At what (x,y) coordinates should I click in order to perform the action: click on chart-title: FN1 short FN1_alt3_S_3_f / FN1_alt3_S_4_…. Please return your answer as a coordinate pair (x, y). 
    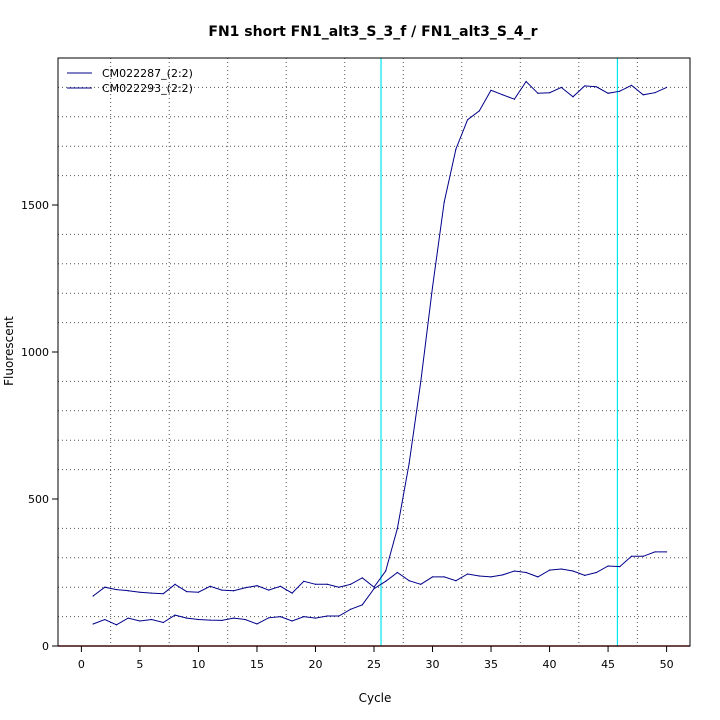
    Looking at the image, I should click on (372, 32).